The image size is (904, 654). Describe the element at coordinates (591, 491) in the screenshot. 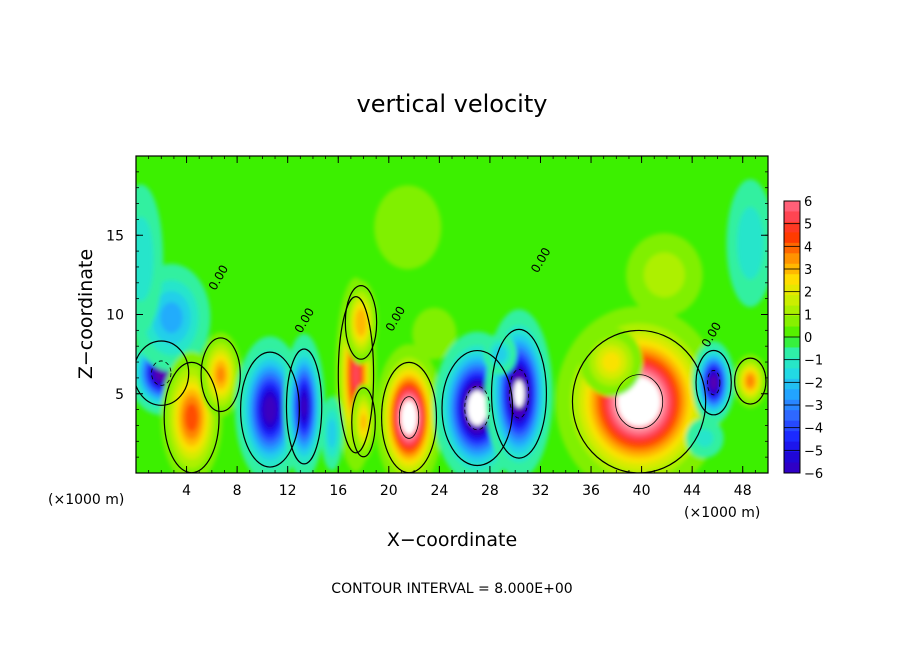

I see `x-tick-label: 36` at that location.